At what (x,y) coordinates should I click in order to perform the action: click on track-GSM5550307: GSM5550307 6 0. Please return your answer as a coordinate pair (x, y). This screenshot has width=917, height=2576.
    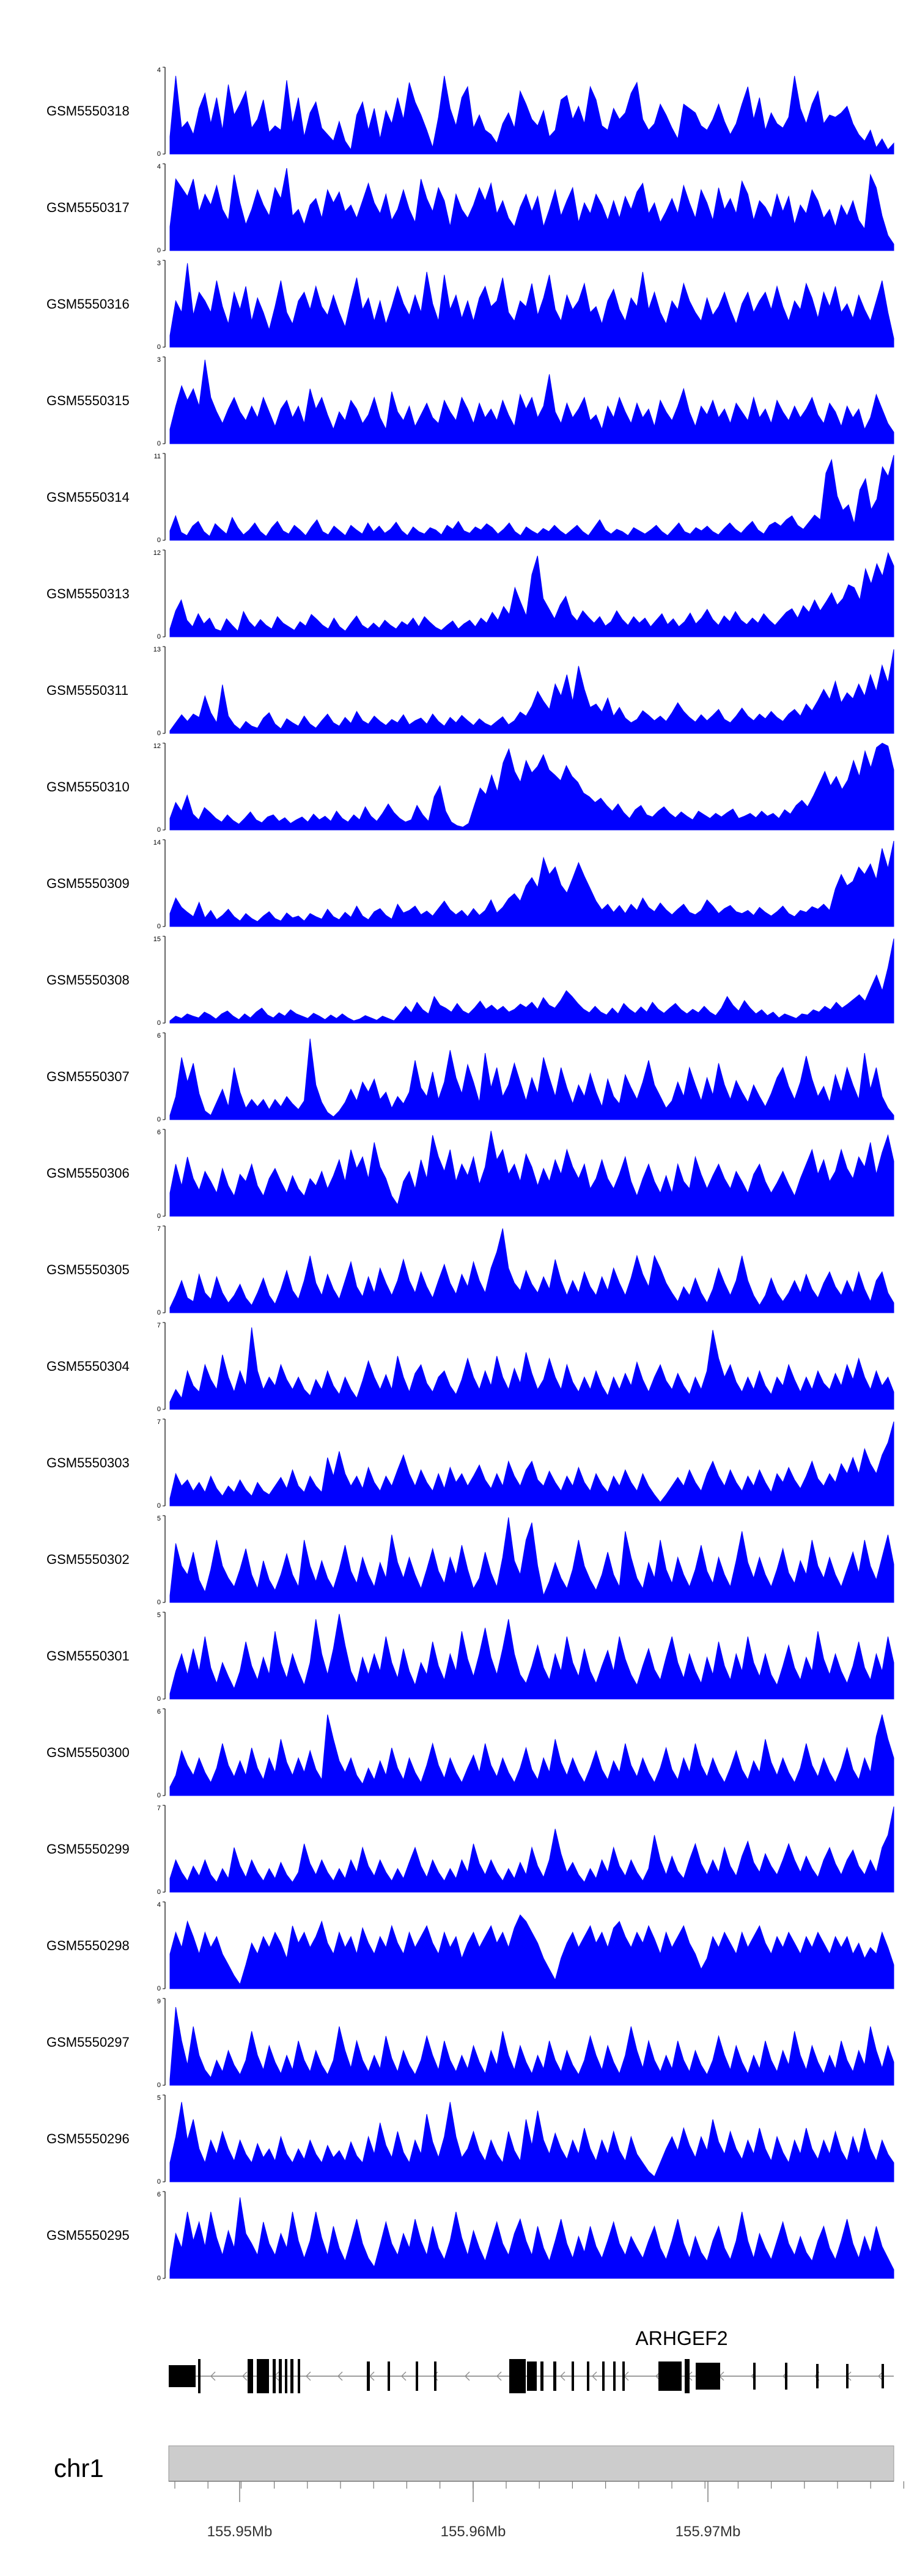
    Looking at the image, I should click on (470, 1077).